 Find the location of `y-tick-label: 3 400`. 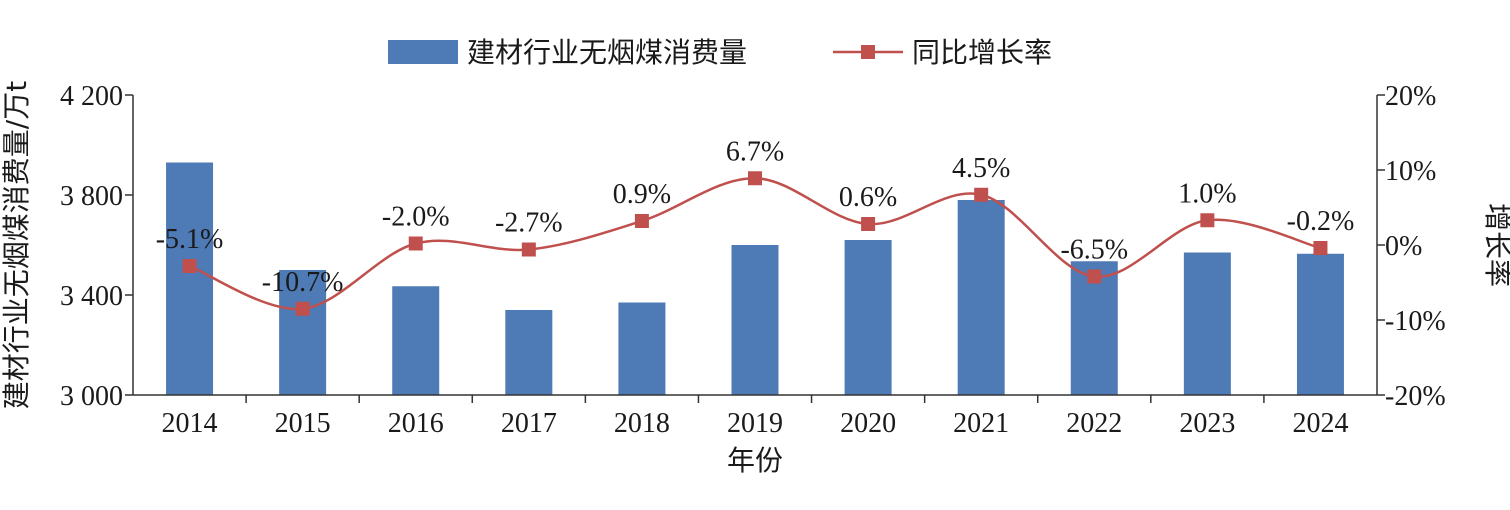

y-tick-label: 3 400 is located at coordinates (91, 296).